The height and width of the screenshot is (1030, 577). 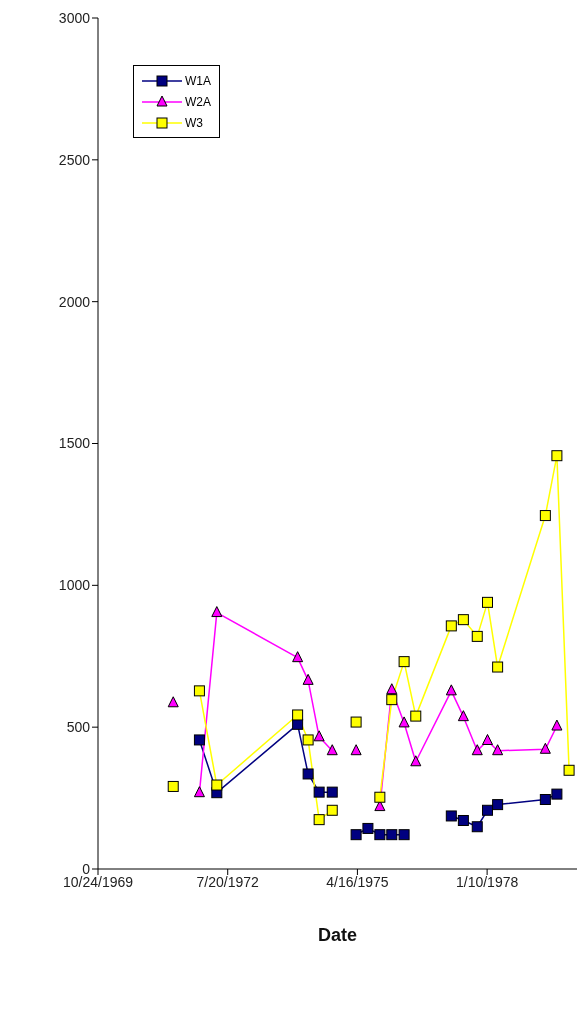 I want to click on x-tick-label: 4/16/1975, so click(x=357, y=881).